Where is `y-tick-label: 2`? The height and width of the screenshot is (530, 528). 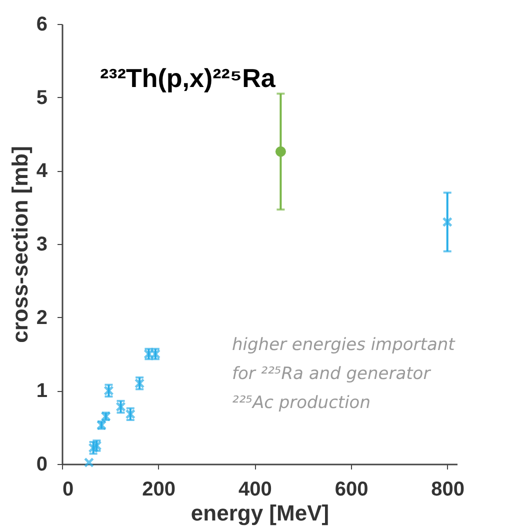 y-tick-label: 2 is located at coordinates (42, 317).